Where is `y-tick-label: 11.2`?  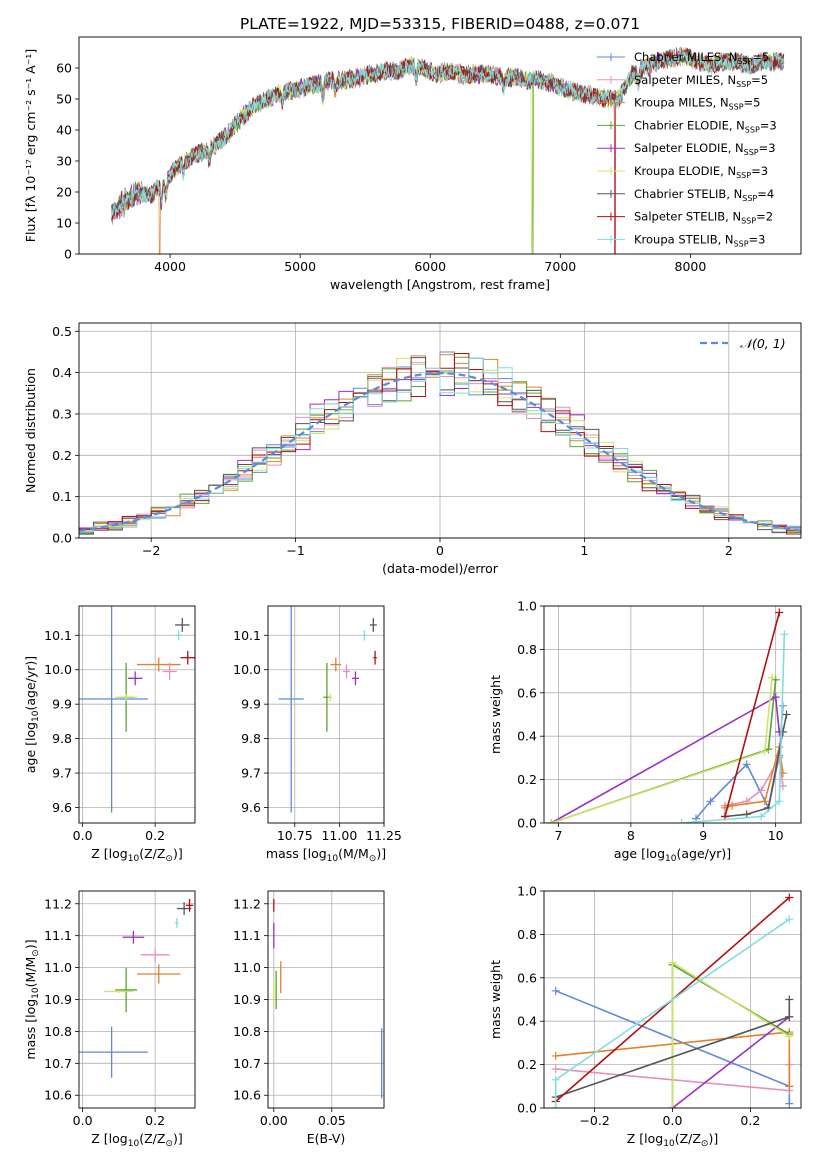 y-tick-label: 11.2 is located at coordinates (247, 903).